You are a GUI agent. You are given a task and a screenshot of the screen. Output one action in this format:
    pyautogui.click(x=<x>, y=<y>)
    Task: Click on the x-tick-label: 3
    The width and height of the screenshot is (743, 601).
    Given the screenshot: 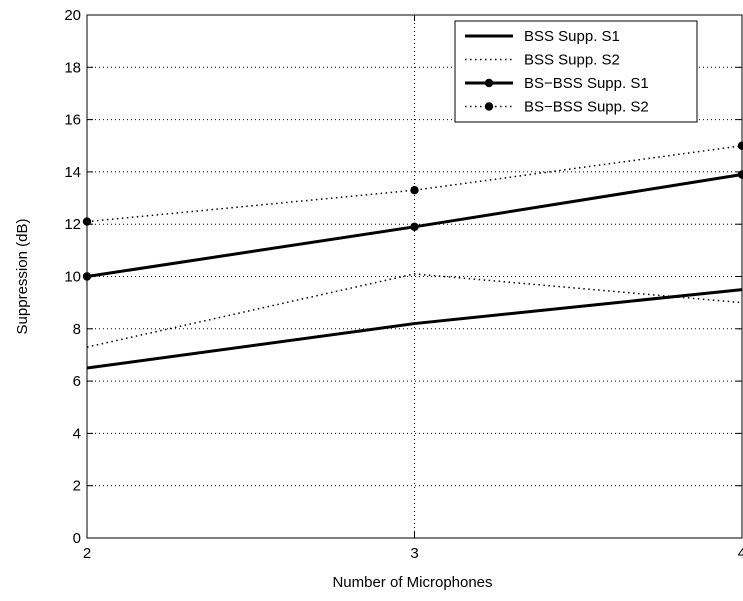 What is the action you would take?
    pyautogui.click(x=414, y=553)
    